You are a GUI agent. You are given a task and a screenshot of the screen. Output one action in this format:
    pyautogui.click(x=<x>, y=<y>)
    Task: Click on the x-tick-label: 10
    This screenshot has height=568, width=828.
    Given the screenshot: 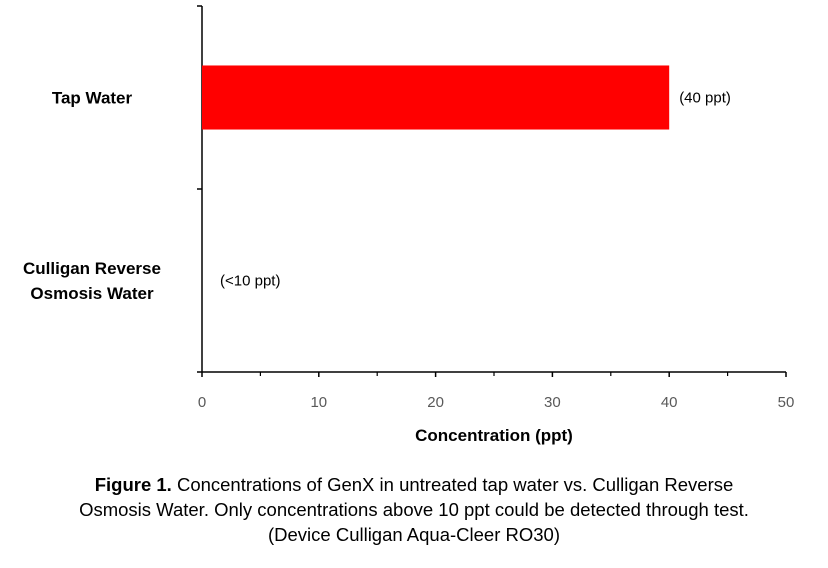 What is the action you would take?
    pyautogui.click(x=318, y=402)
    